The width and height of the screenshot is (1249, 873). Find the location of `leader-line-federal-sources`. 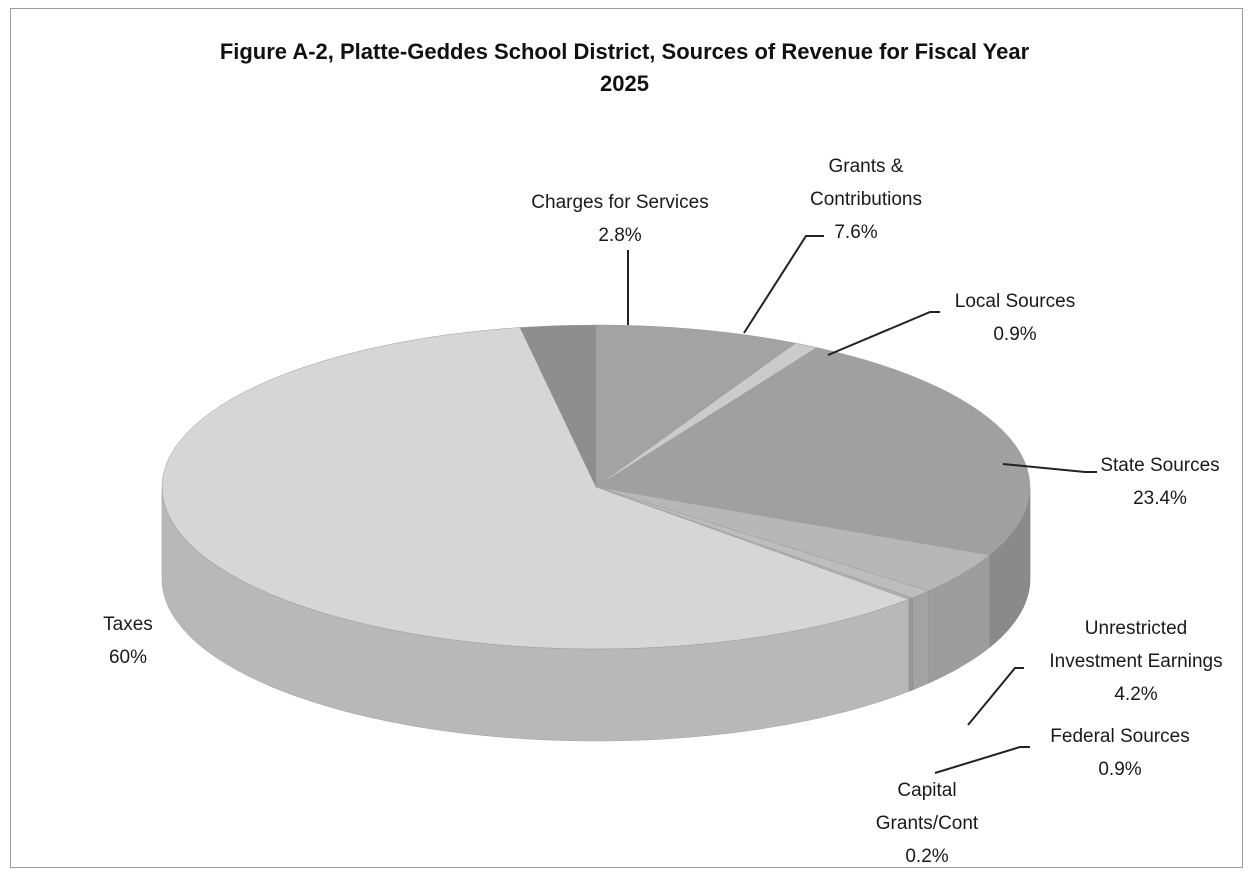

leader-line-federal-sources is located at coordinates (982, 760).